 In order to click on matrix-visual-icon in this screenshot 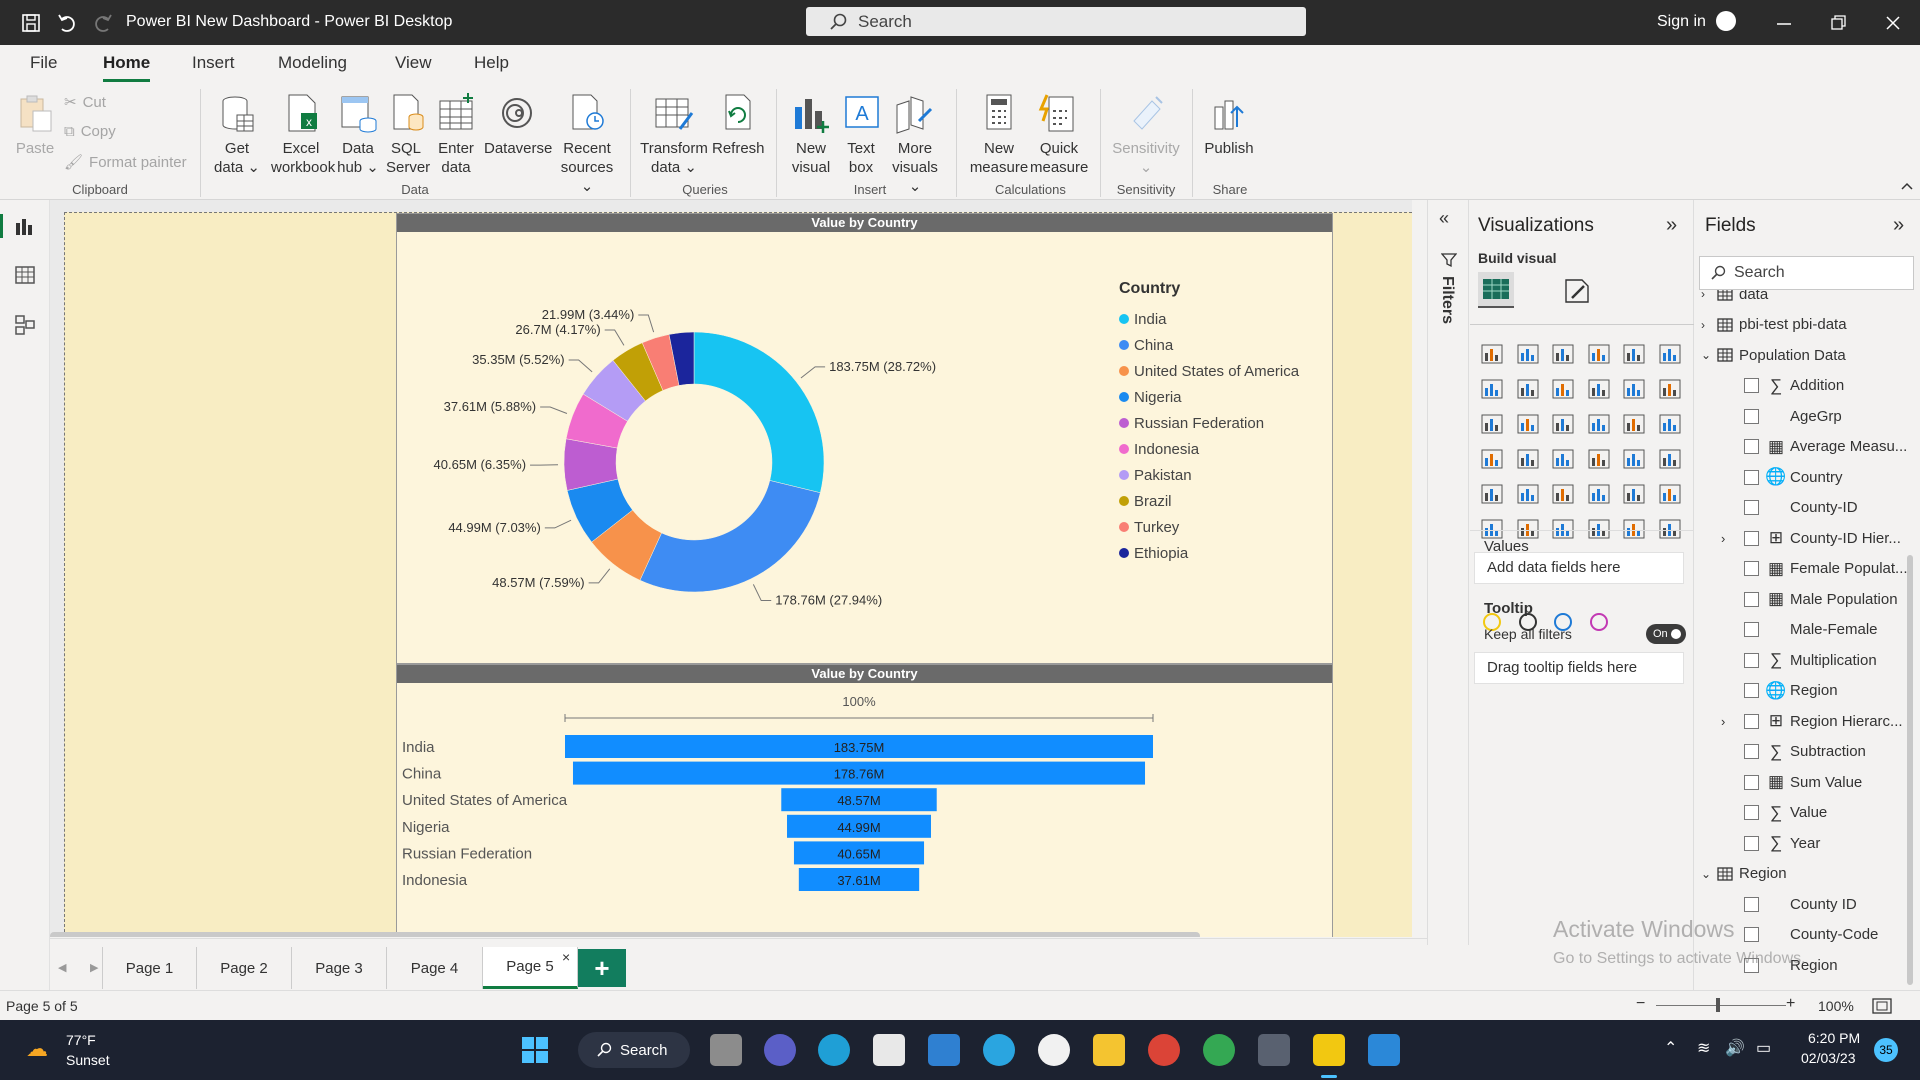, I will do `click(1563, 494)`.